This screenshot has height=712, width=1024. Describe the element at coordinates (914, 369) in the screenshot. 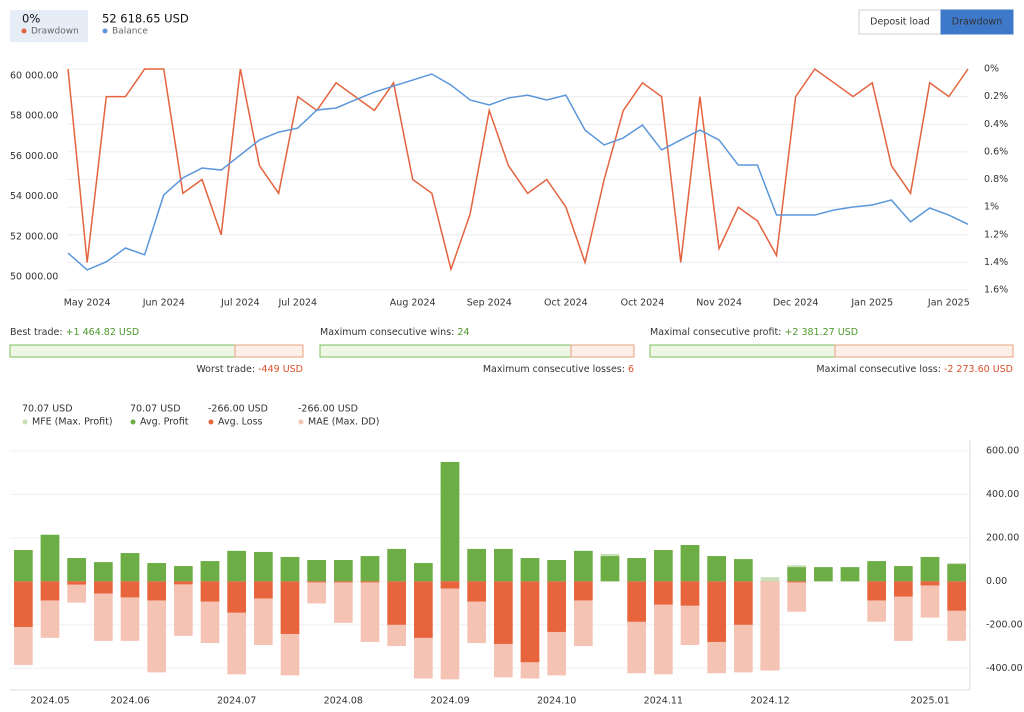

I see `stat-bottom: Maximal consecutive loss: -2 273.60 USD` at that location.